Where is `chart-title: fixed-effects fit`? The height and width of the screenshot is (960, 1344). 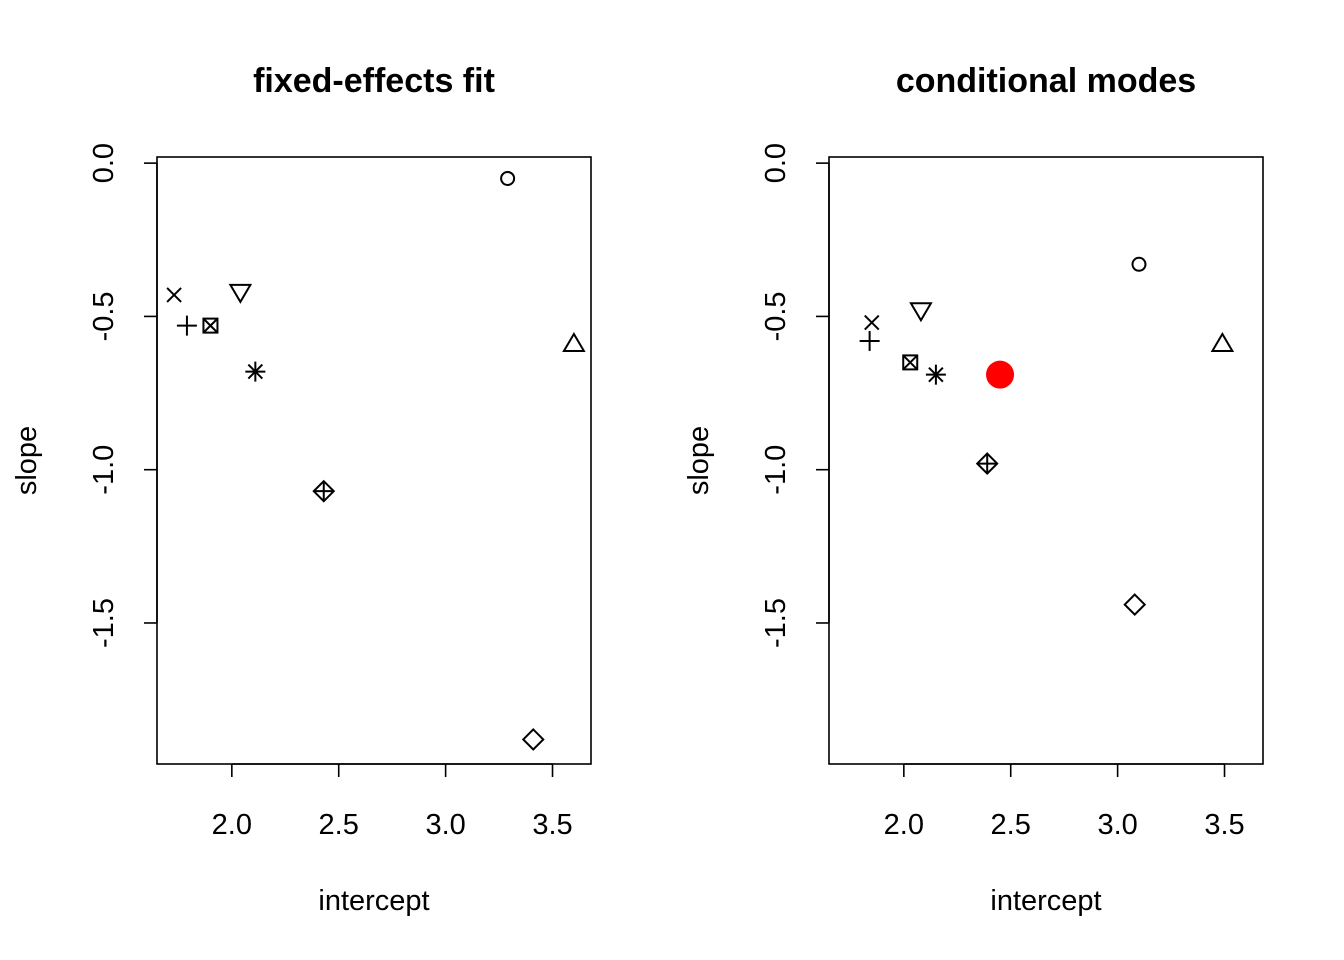
chart-title: fixed-effects fit is located at coordinates (374, 81).